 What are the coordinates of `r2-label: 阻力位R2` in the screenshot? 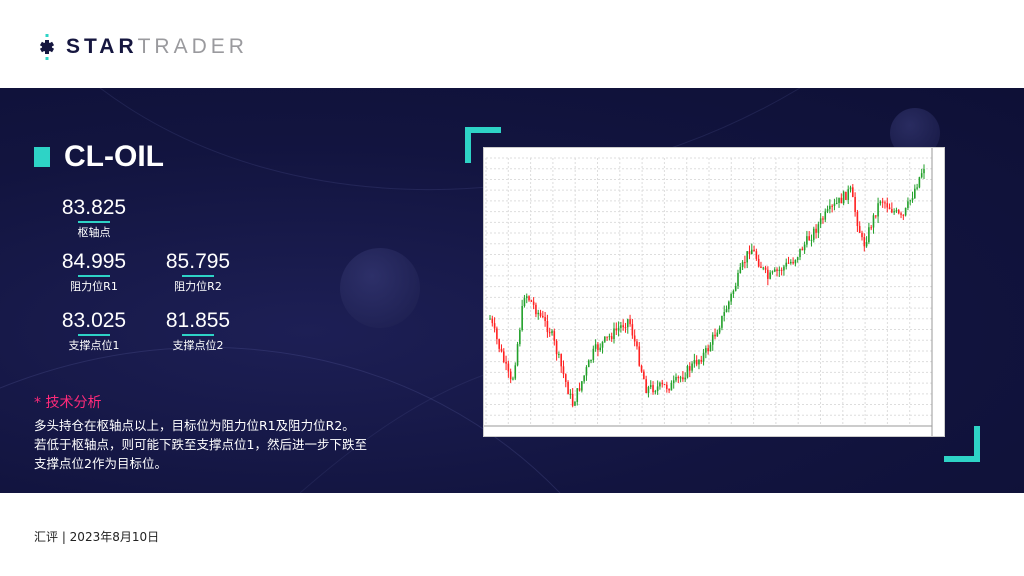 It's located at (198, 286).